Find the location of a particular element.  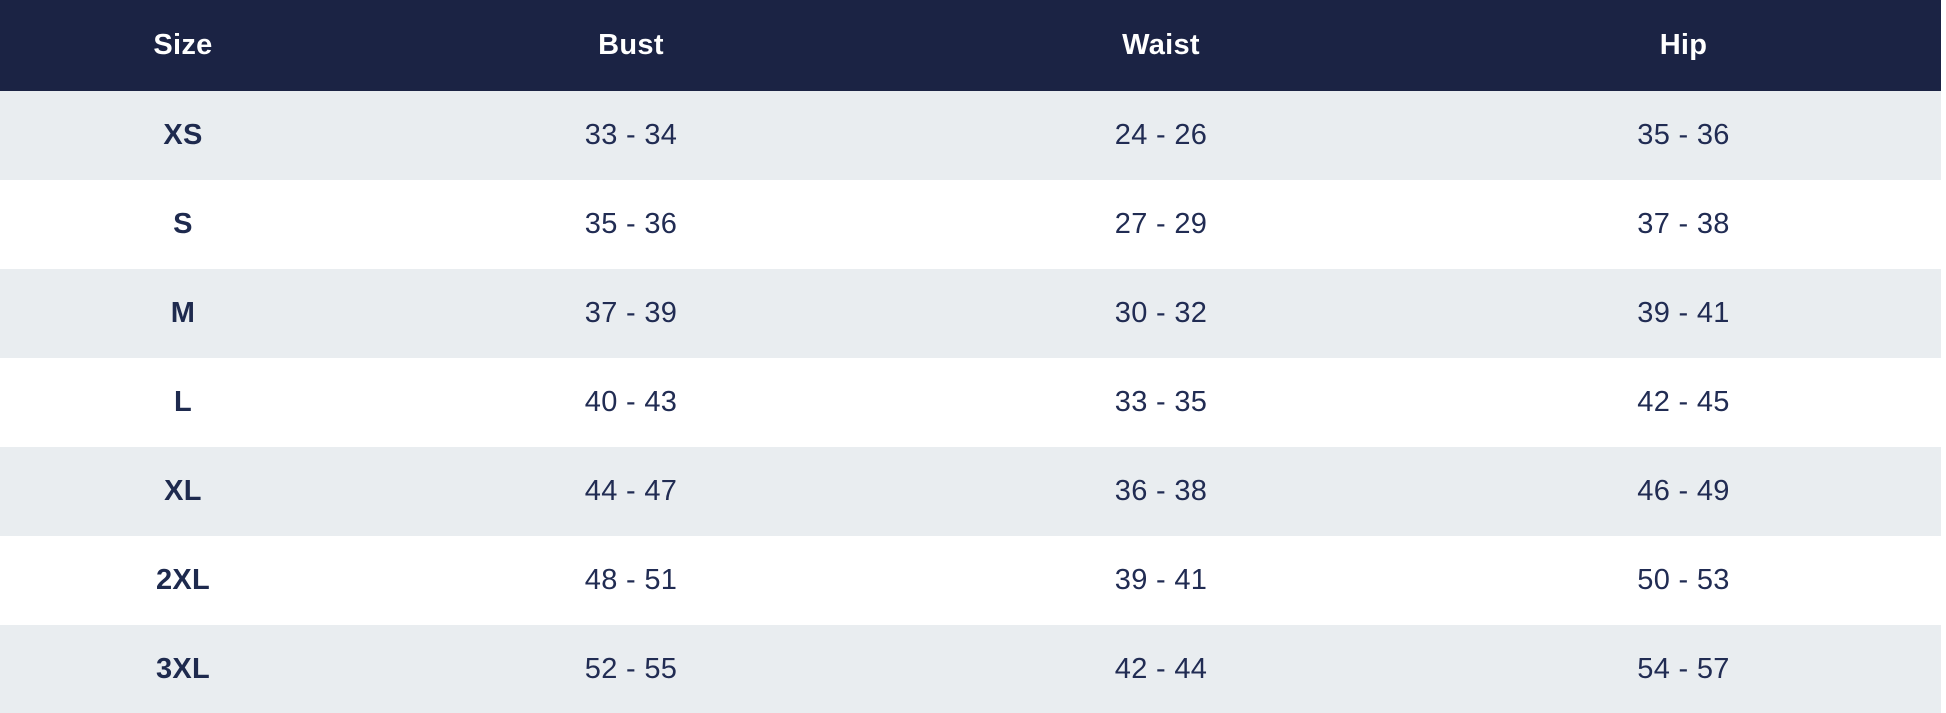

size-cell: L is located at coordinates (182, 402).